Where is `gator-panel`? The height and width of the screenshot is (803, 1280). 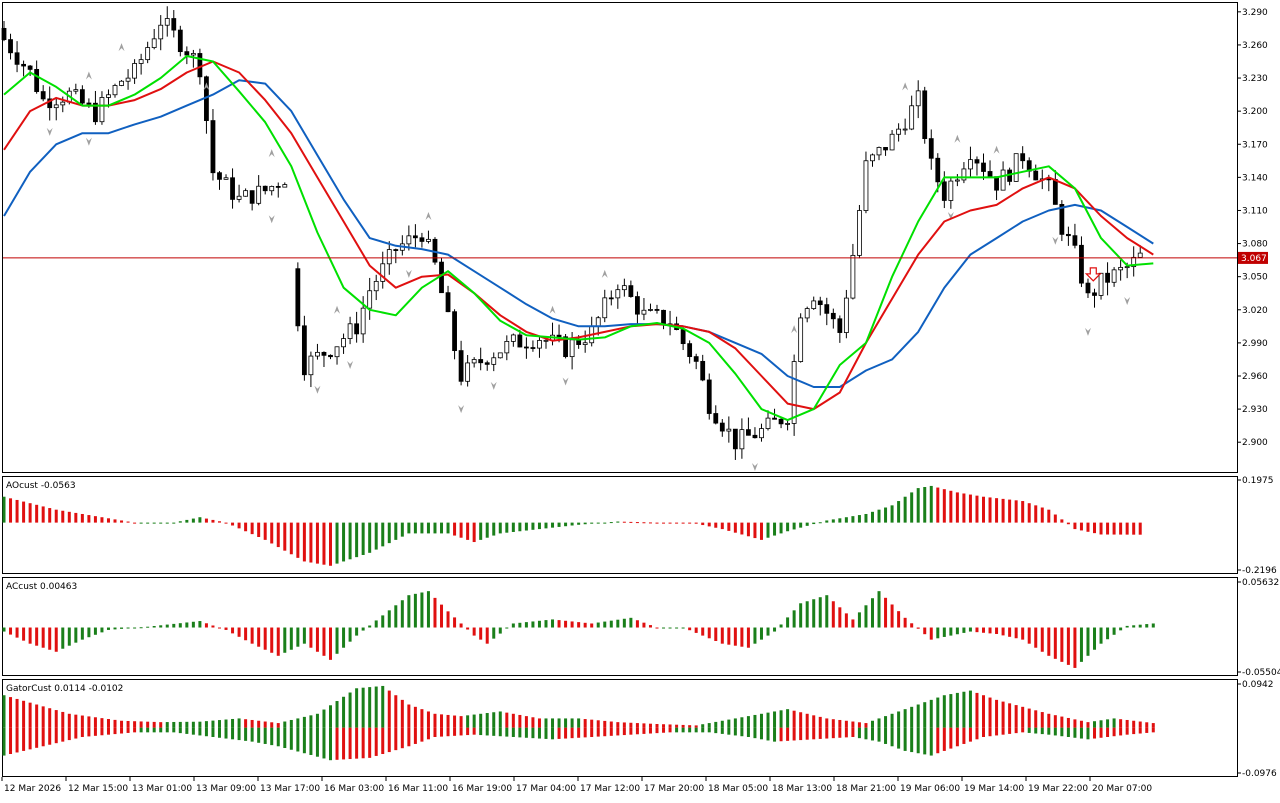
gator-panel is located at coordinates (578, 723).